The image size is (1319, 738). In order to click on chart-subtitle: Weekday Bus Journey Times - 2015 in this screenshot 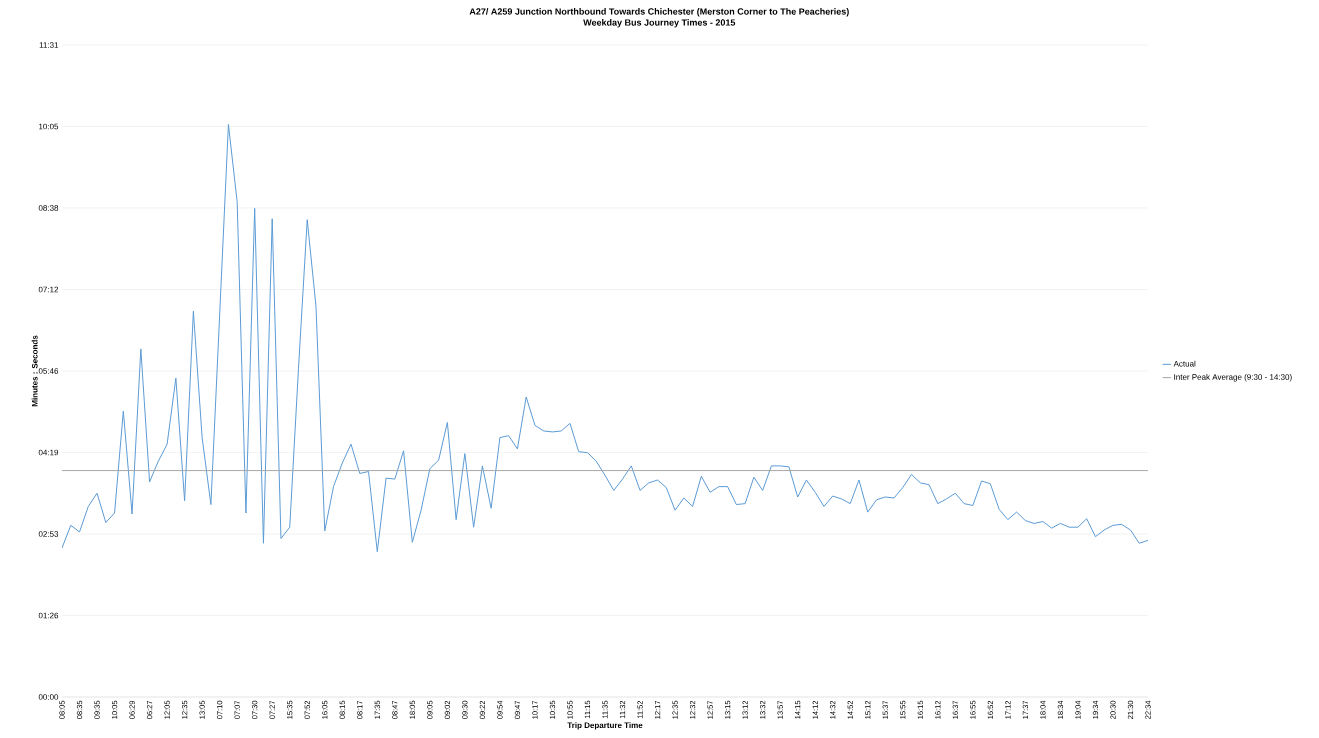, I will do `click(659, 23)`.